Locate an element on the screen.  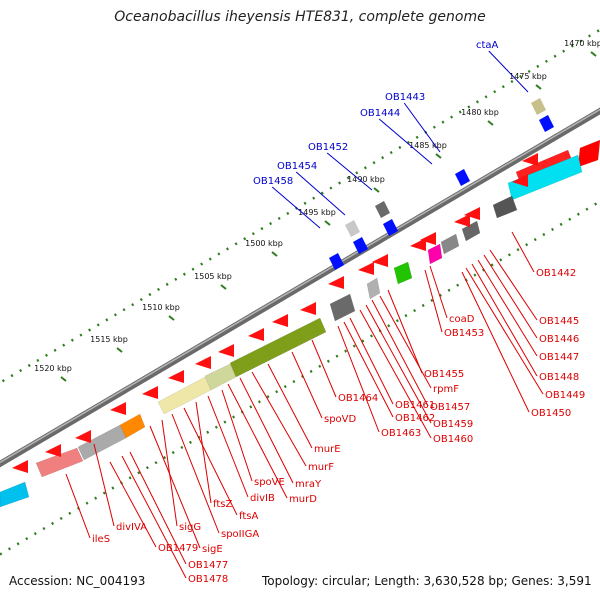
forward-gene-label: OB1454 is located at coordinates (297, 166).